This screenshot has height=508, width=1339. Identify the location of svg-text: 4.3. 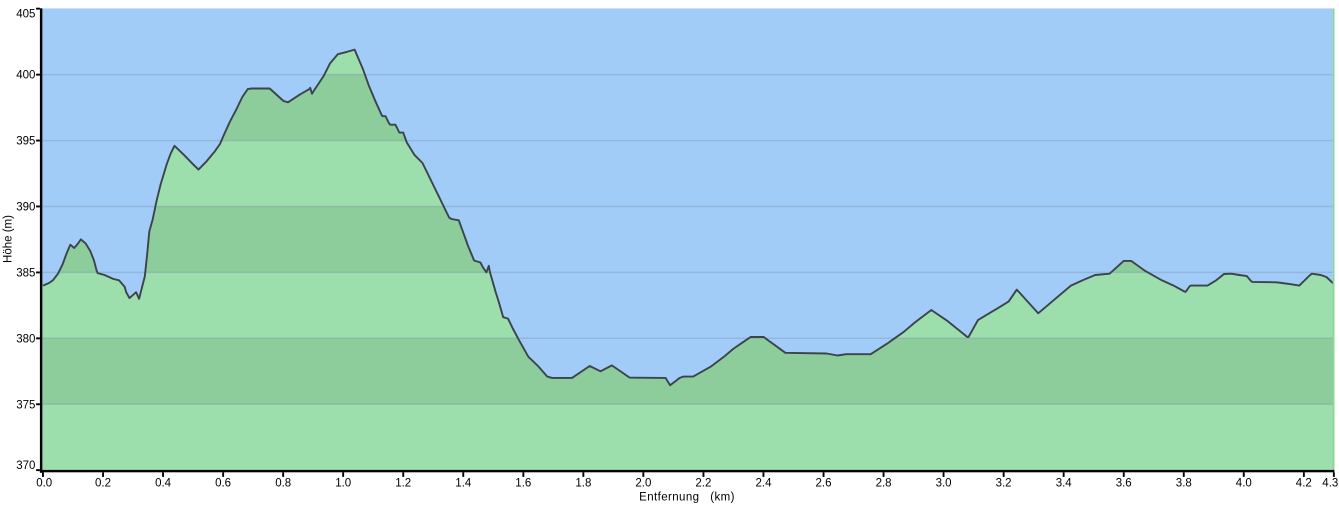
(1330, 483).